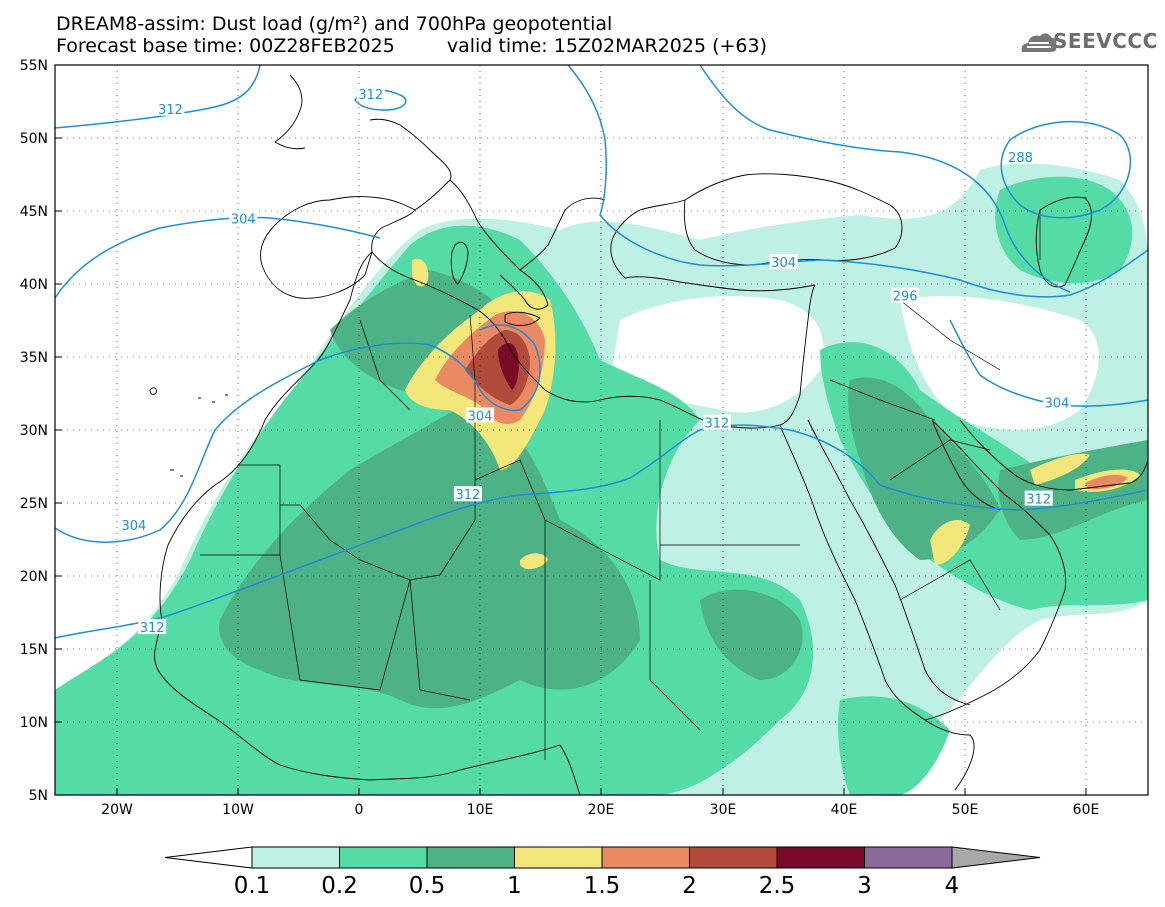 The image size is (1165, 907). I want to click on lat-label: 35N, so click(34, 358).